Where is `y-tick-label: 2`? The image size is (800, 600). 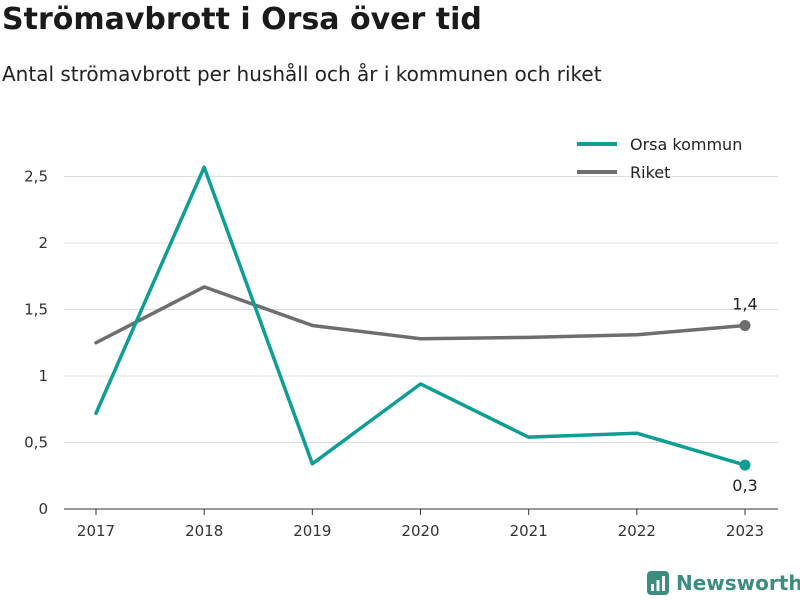
y-tick-label: 2 is located at coordinates (43, 243).